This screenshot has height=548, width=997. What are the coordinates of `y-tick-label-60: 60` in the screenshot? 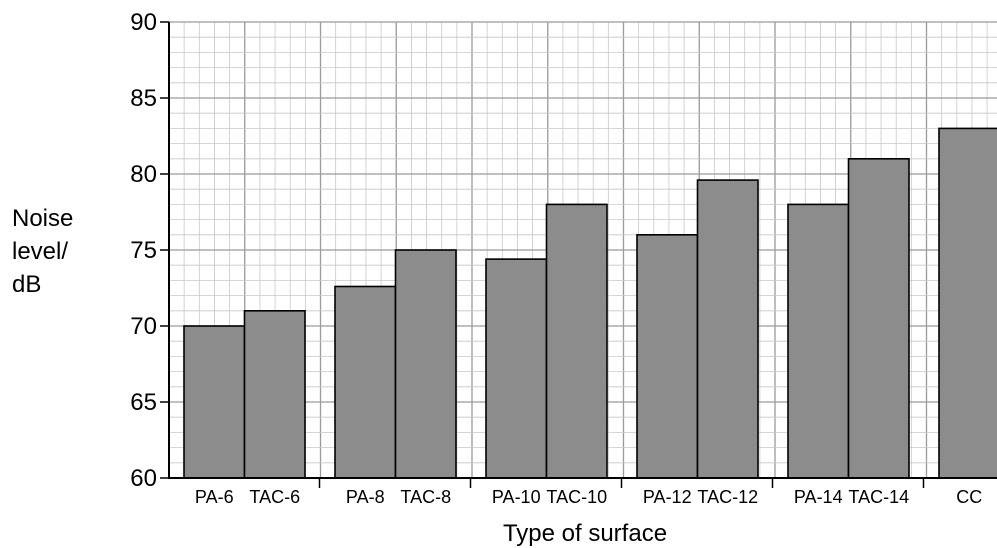 It's located at (143, 478).